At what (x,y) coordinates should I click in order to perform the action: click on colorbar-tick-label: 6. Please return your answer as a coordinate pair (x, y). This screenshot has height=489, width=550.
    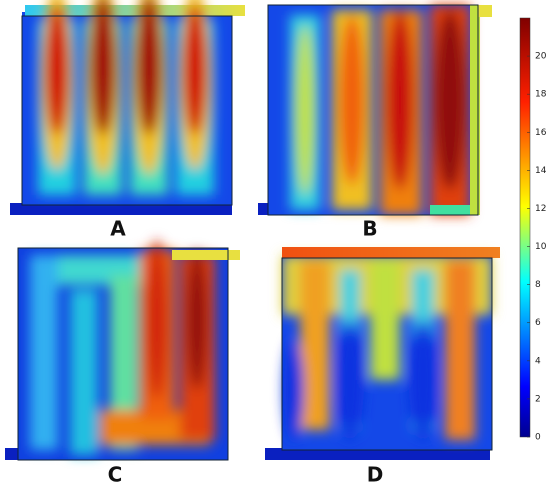
    Looking at the image, I should click on (538, 323).